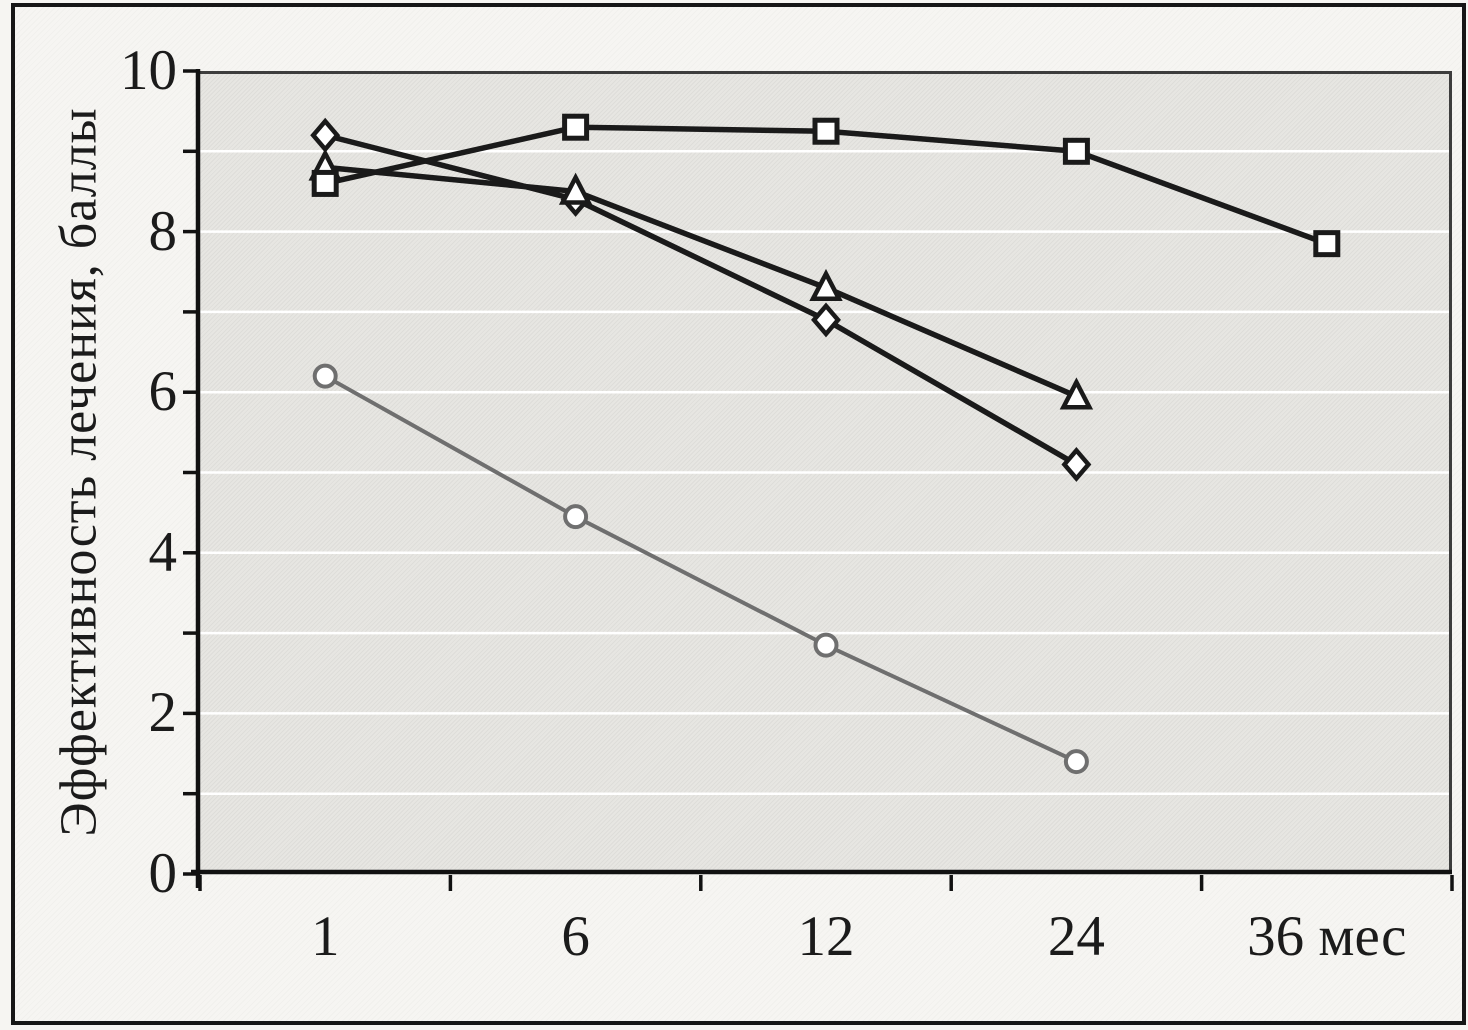 The height and width of the screenshot is (1030, 1468). What do you see at coordinates (826, 936) in the screenshot?
I see `x-tick-label: 12` at bounding box center [826, 936].